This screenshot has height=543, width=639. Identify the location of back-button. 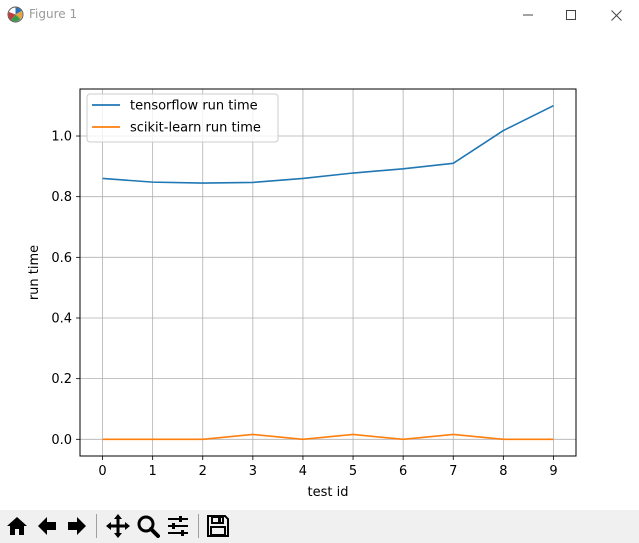
(47, 526).